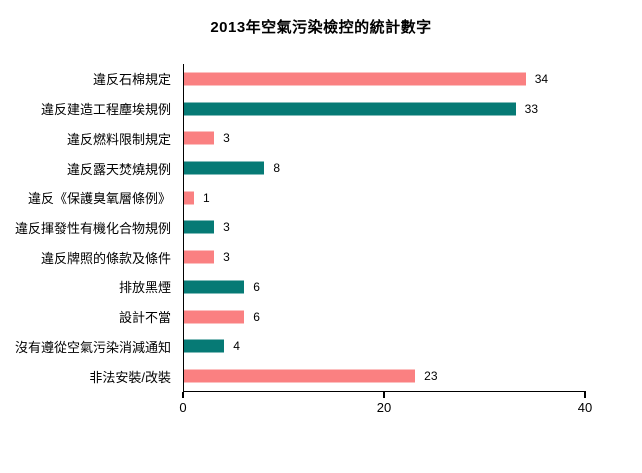 The width and height of the screenshot is (642, 473). I want to click on category-label: 違反石棉規定, so click(131, 80).